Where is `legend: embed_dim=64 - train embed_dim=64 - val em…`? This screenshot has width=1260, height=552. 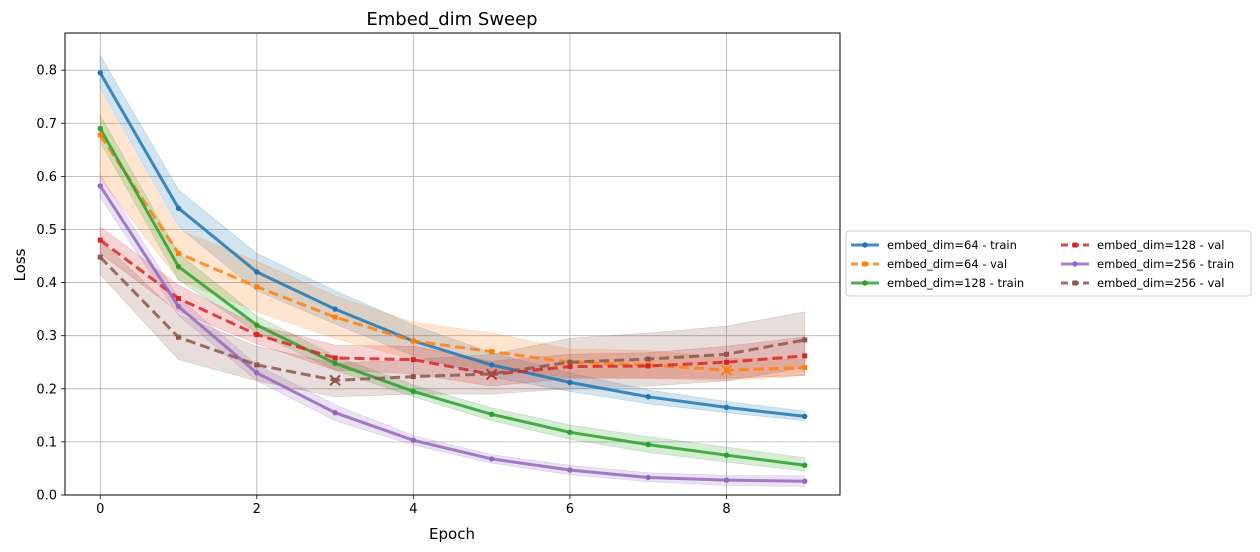
legend: embed_dim=64 - train embed_dim=64 - val em… is located at coordinates (1048, 263).